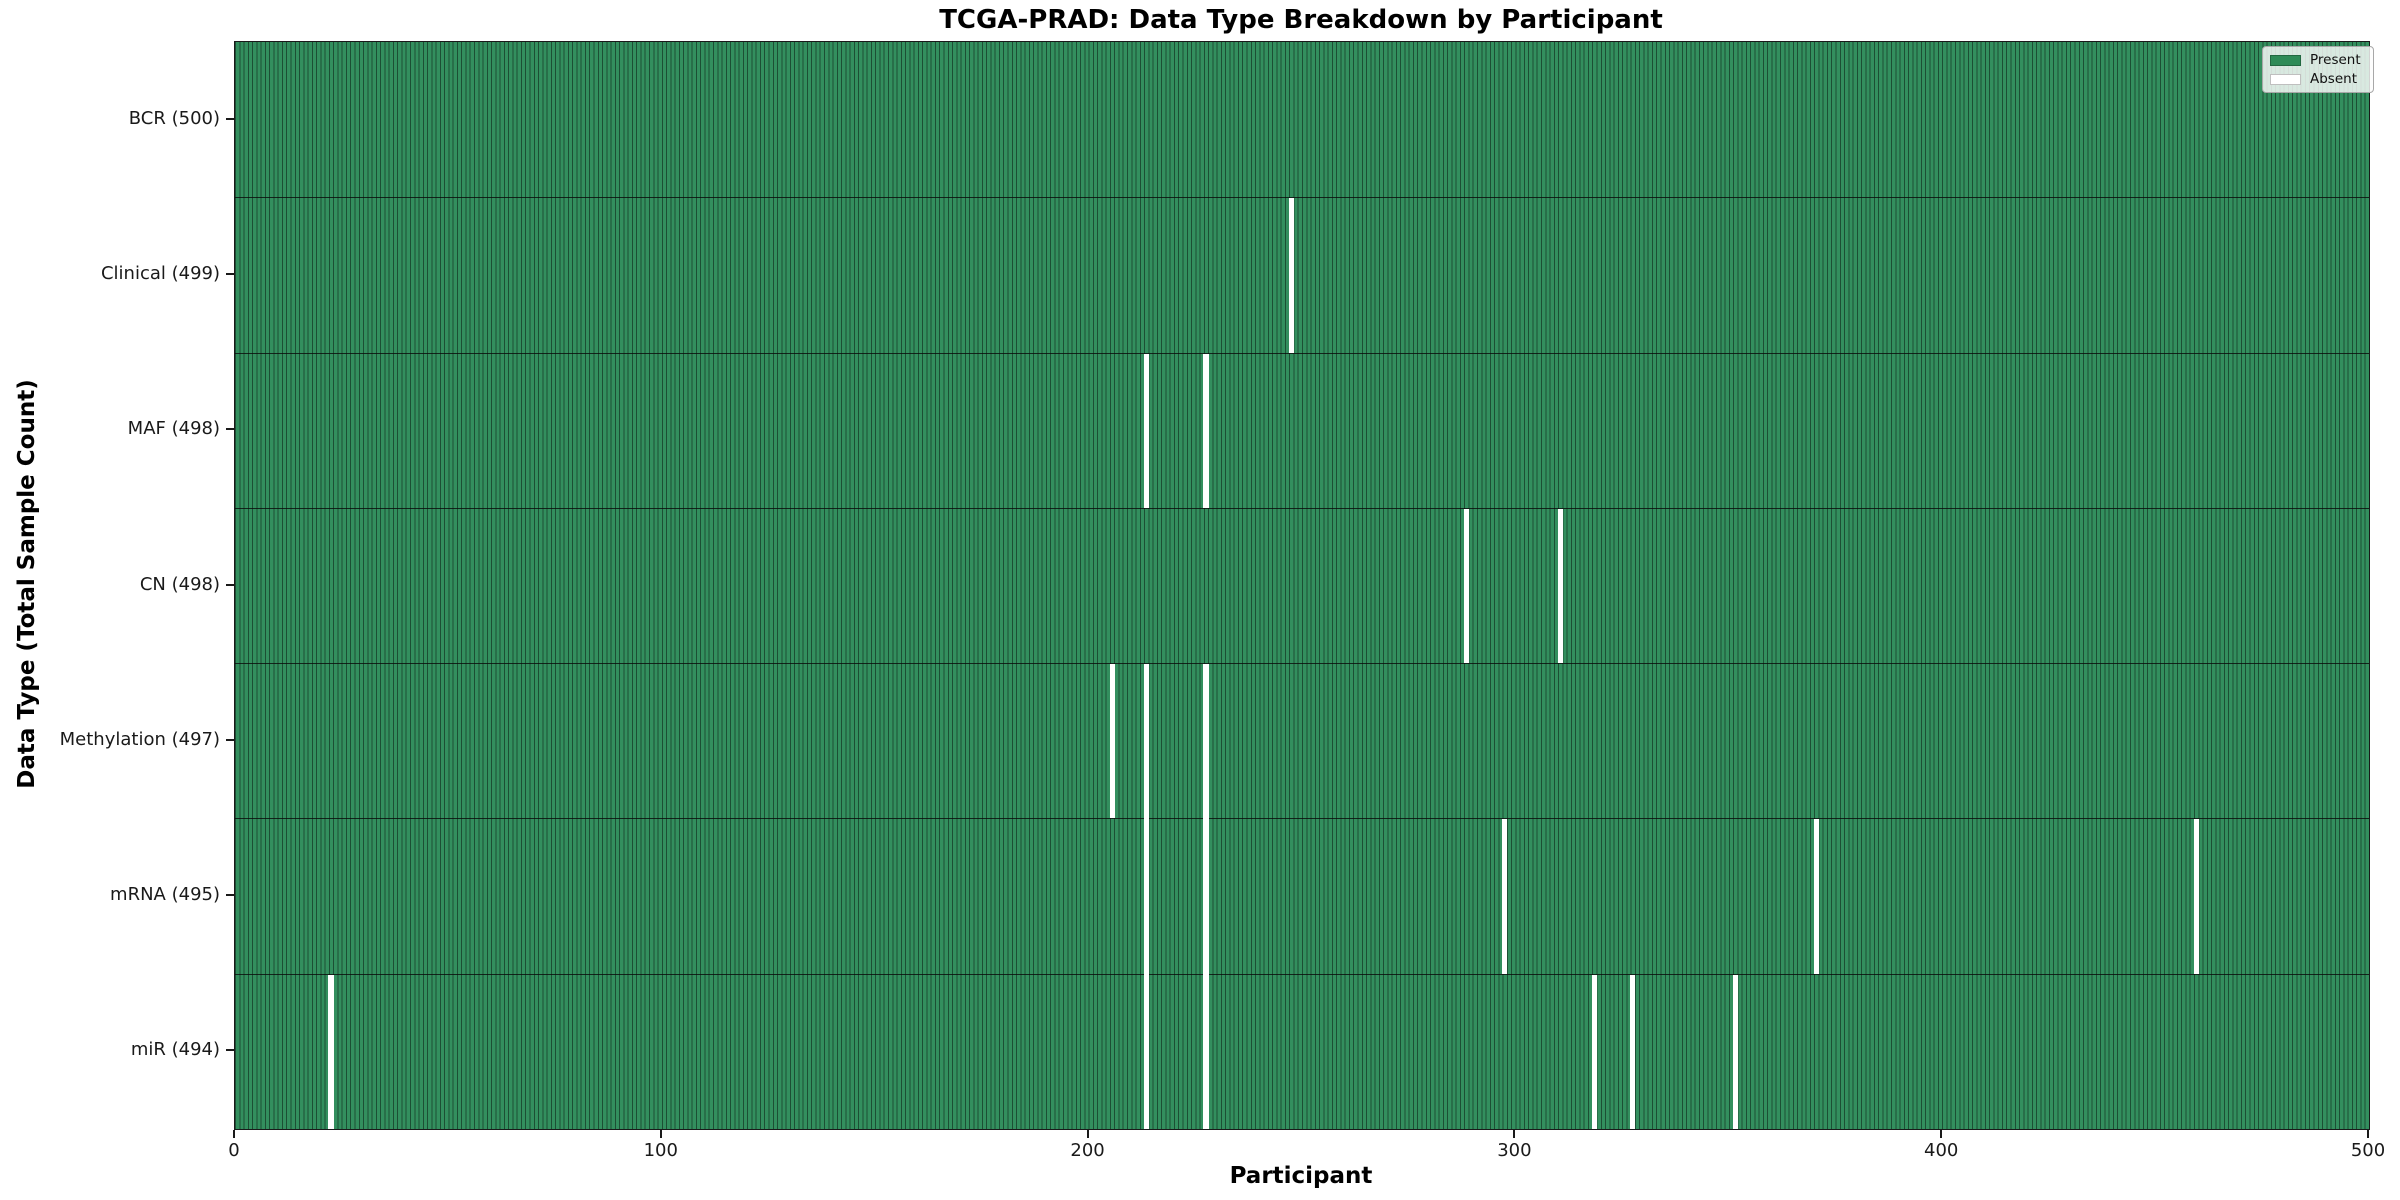  What do you see at coordinates (165, 895) in the screenshot?
I see `y-tick-label-mRNA: mRNA (495)` at bounding box center [165, 895].